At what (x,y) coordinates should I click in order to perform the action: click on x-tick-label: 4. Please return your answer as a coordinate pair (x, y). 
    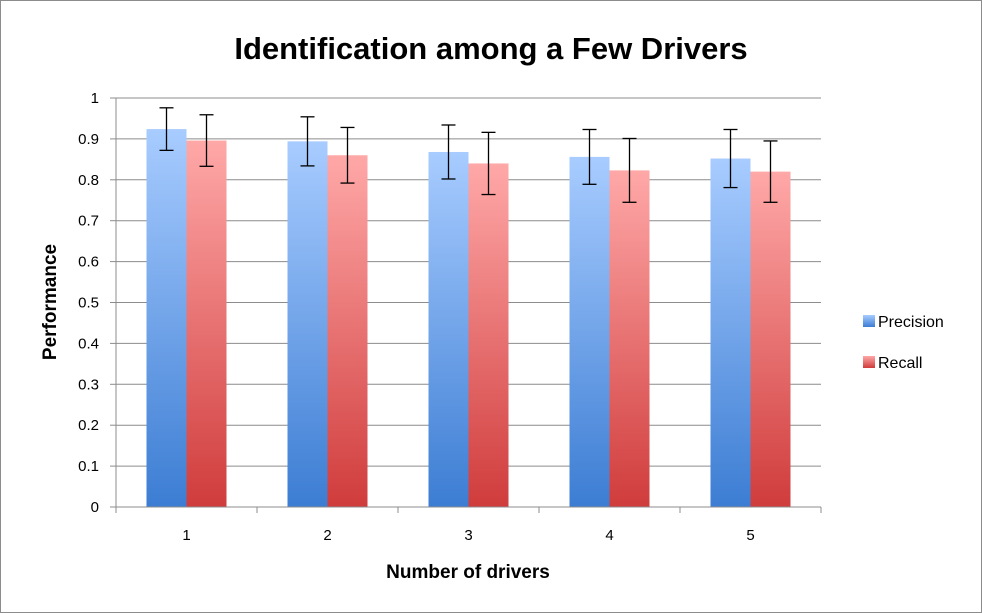
    Looking at the image, I should click on (609, 535).